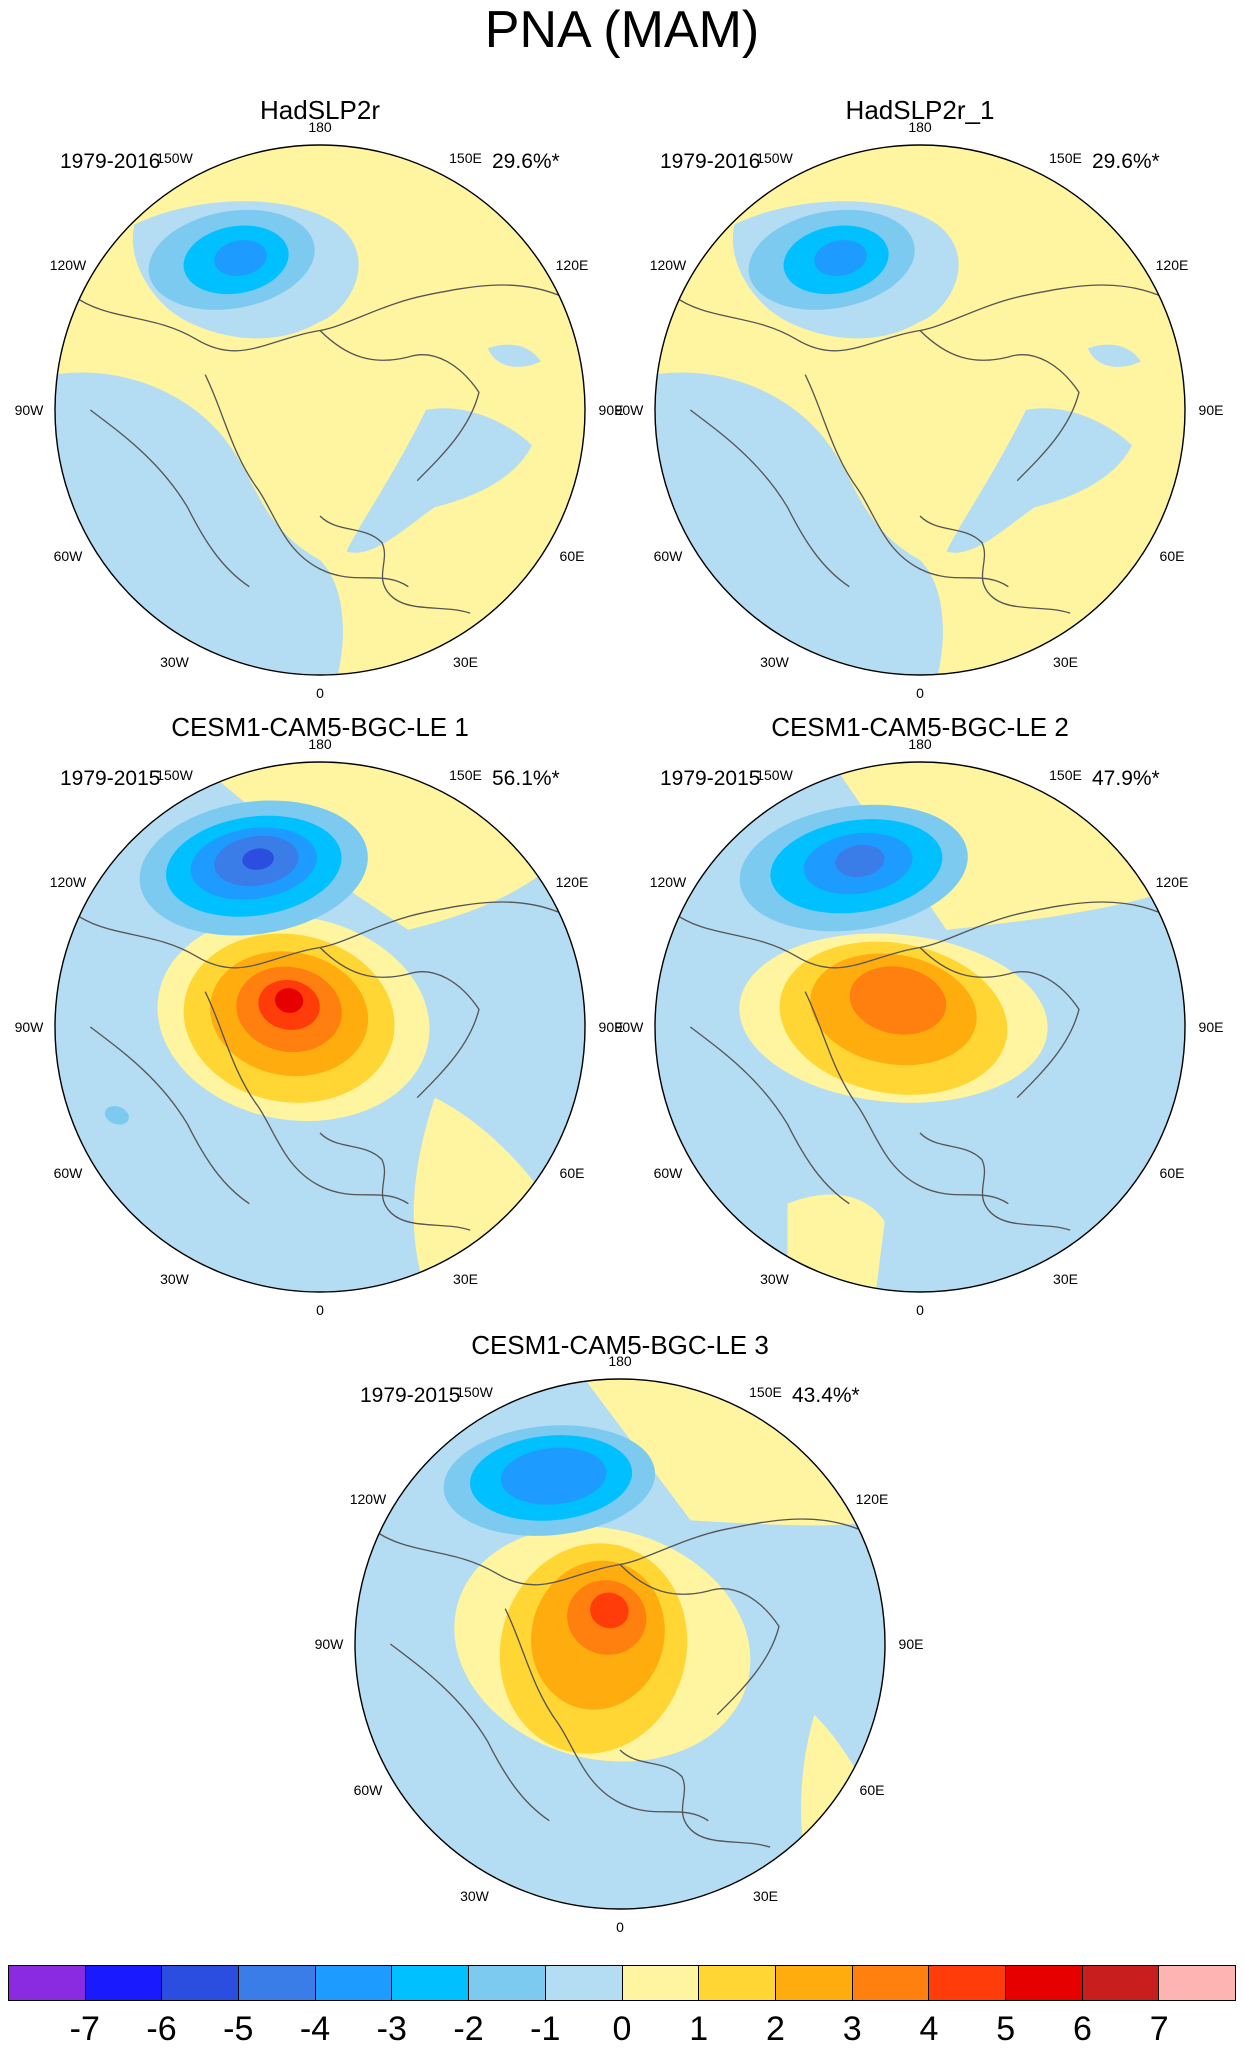 Image resolution: width=1244 pixels, height=2049 pixels. I want to click on colorbar-label: -2, so click(468, 2029).